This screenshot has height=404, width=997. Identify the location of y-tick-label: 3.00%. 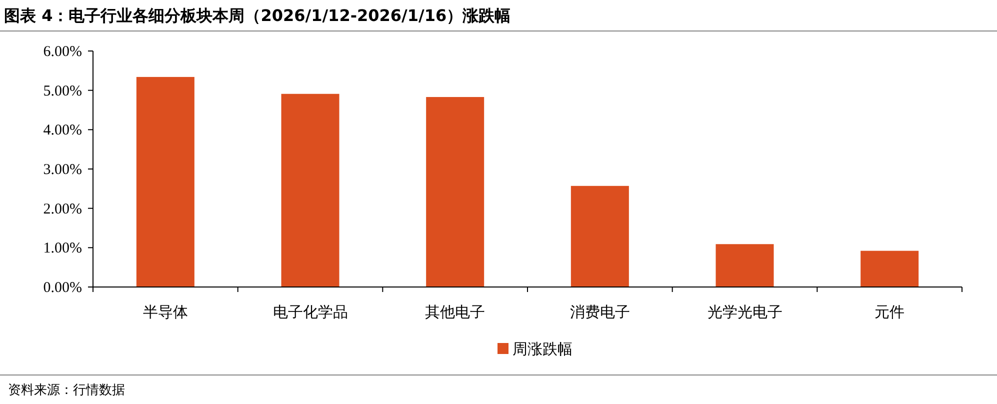
(62, 170).